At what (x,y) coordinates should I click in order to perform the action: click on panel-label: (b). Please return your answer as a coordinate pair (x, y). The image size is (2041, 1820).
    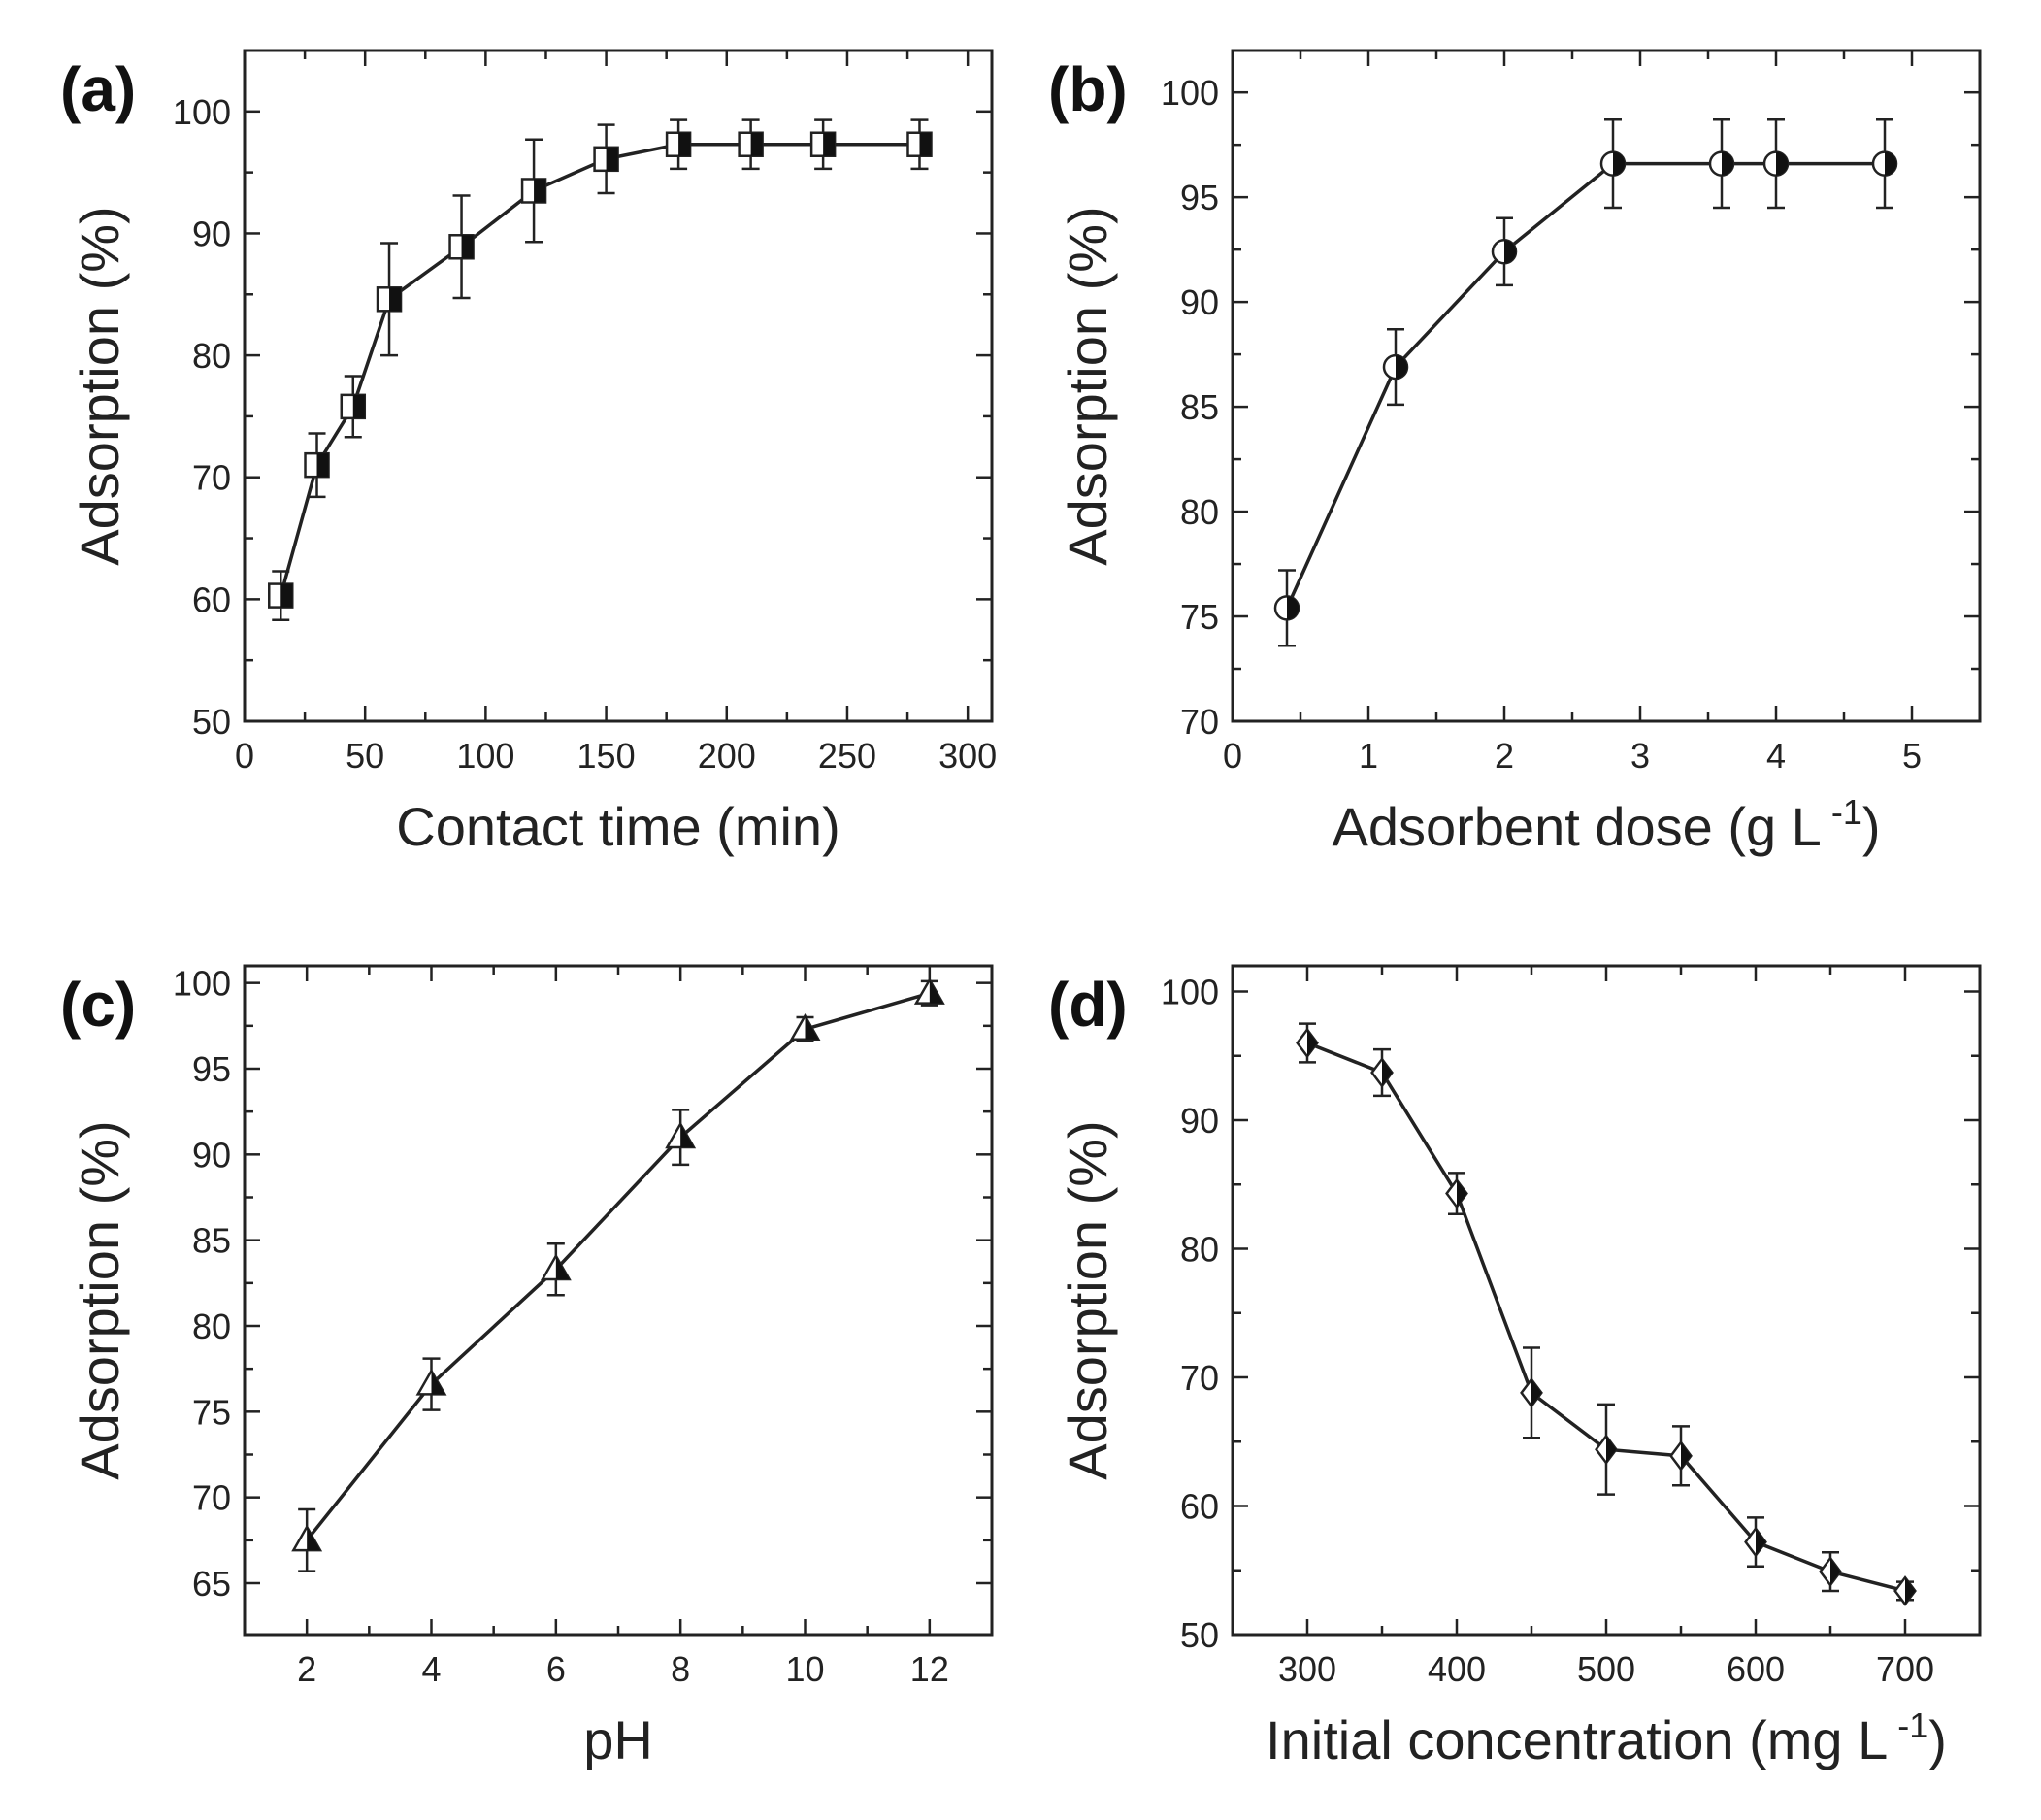
    Looking at the image, I should click on (1088, 89).